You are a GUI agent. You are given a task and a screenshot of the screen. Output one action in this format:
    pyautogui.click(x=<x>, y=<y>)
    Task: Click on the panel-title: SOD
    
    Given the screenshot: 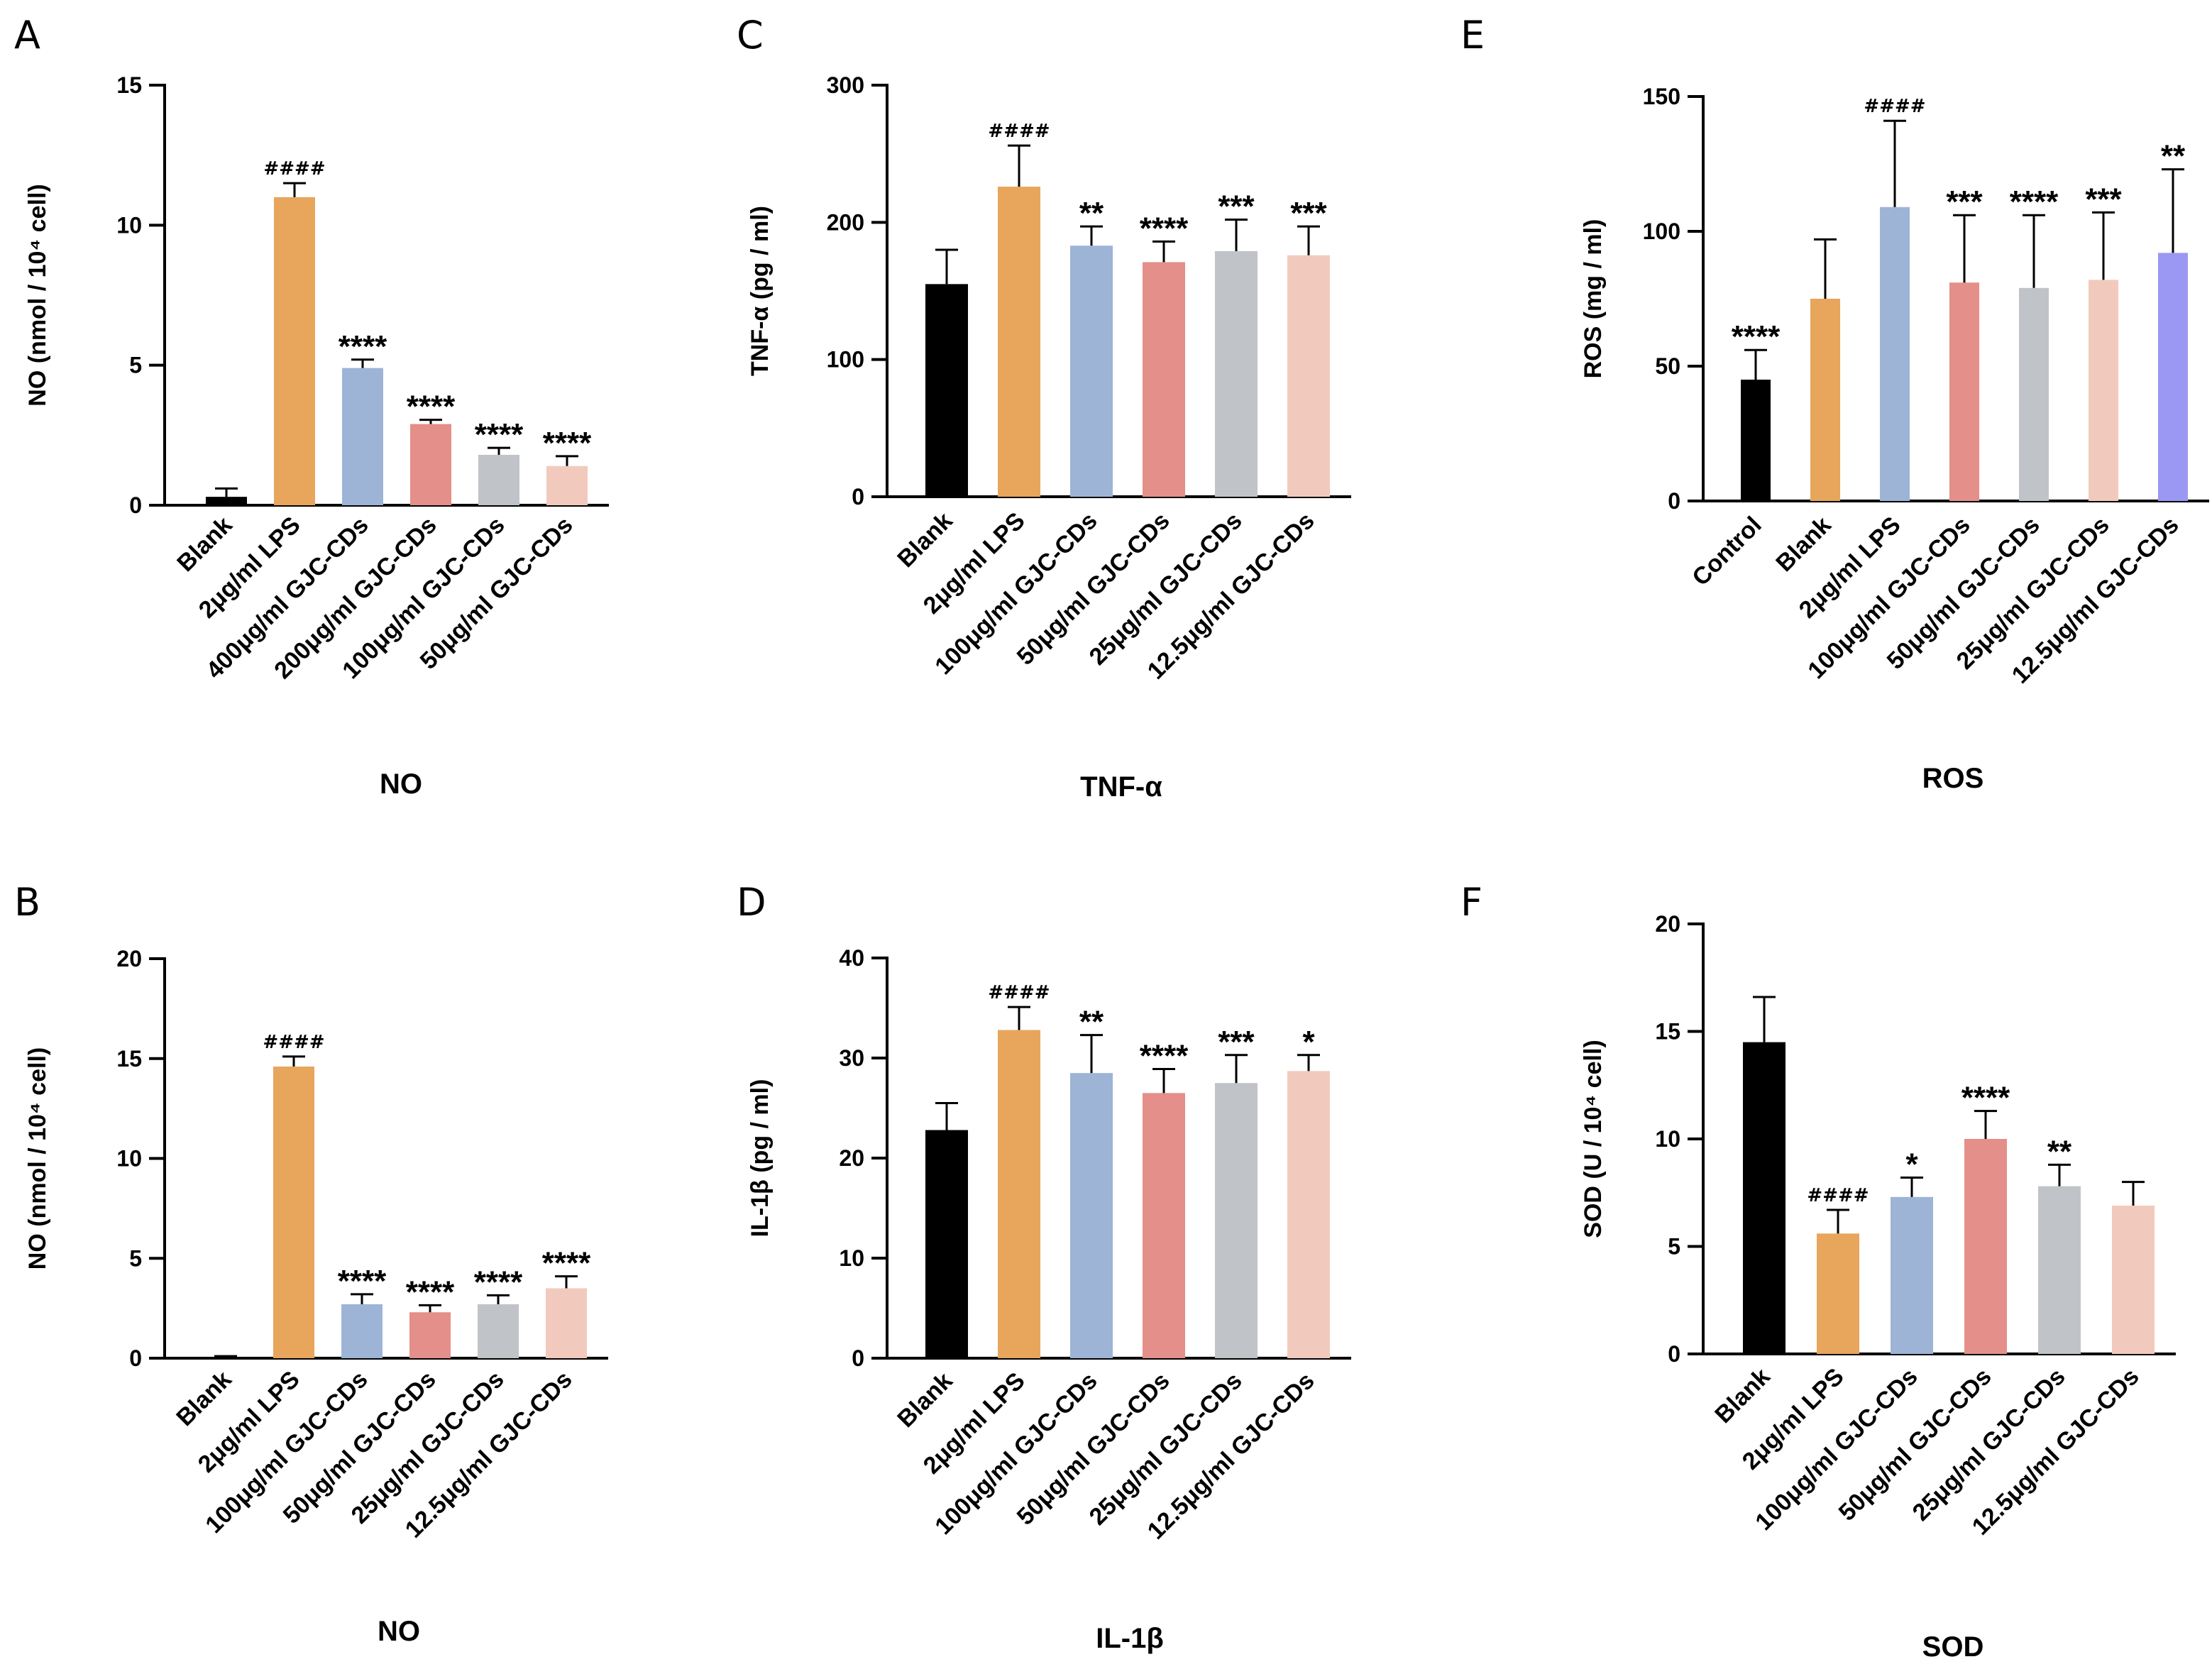 What is the action you would take?
    pyautogui.click(x=1953, y=1647)
    